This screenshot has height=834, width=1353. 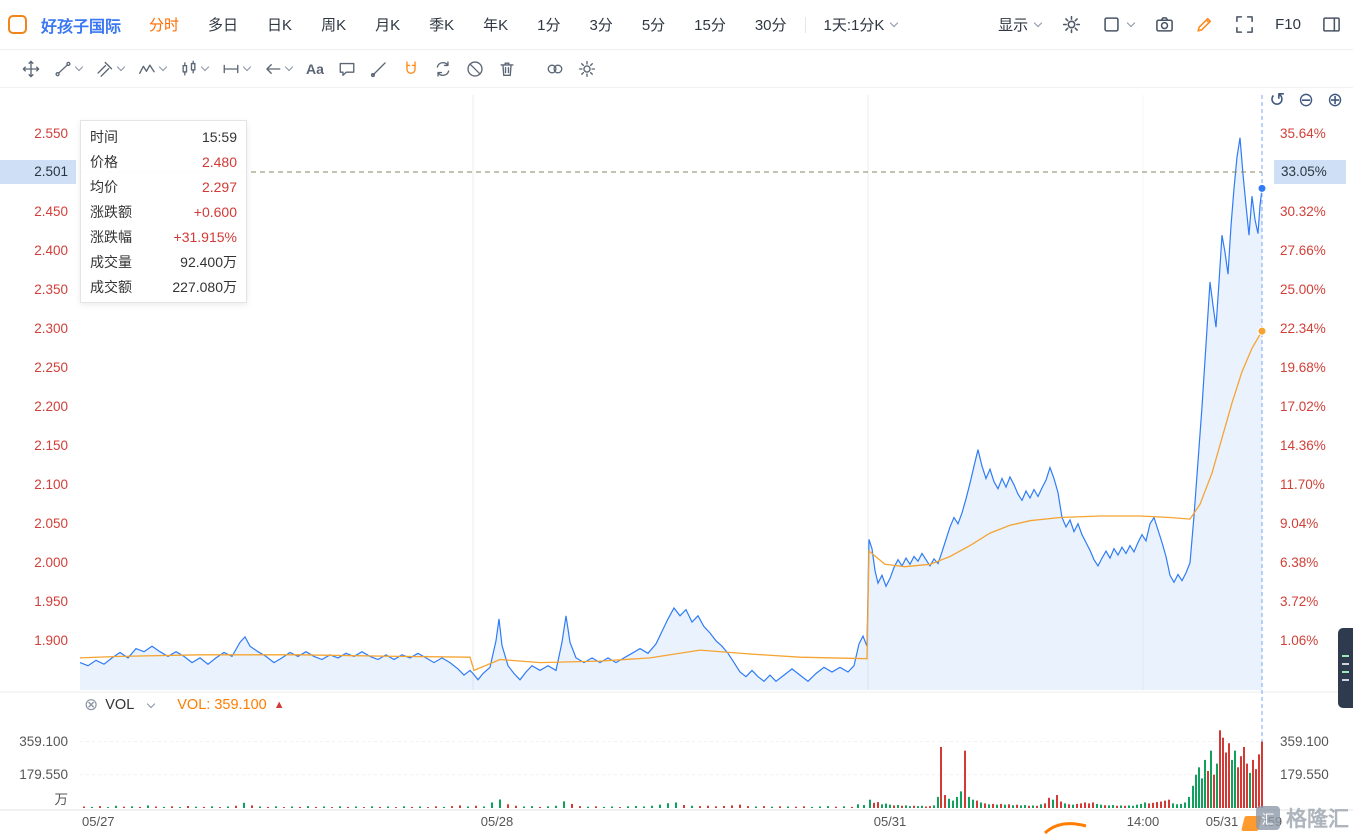 I want to click on gelonghui-logo-icon: 汇, so click(x=1268, y=818).